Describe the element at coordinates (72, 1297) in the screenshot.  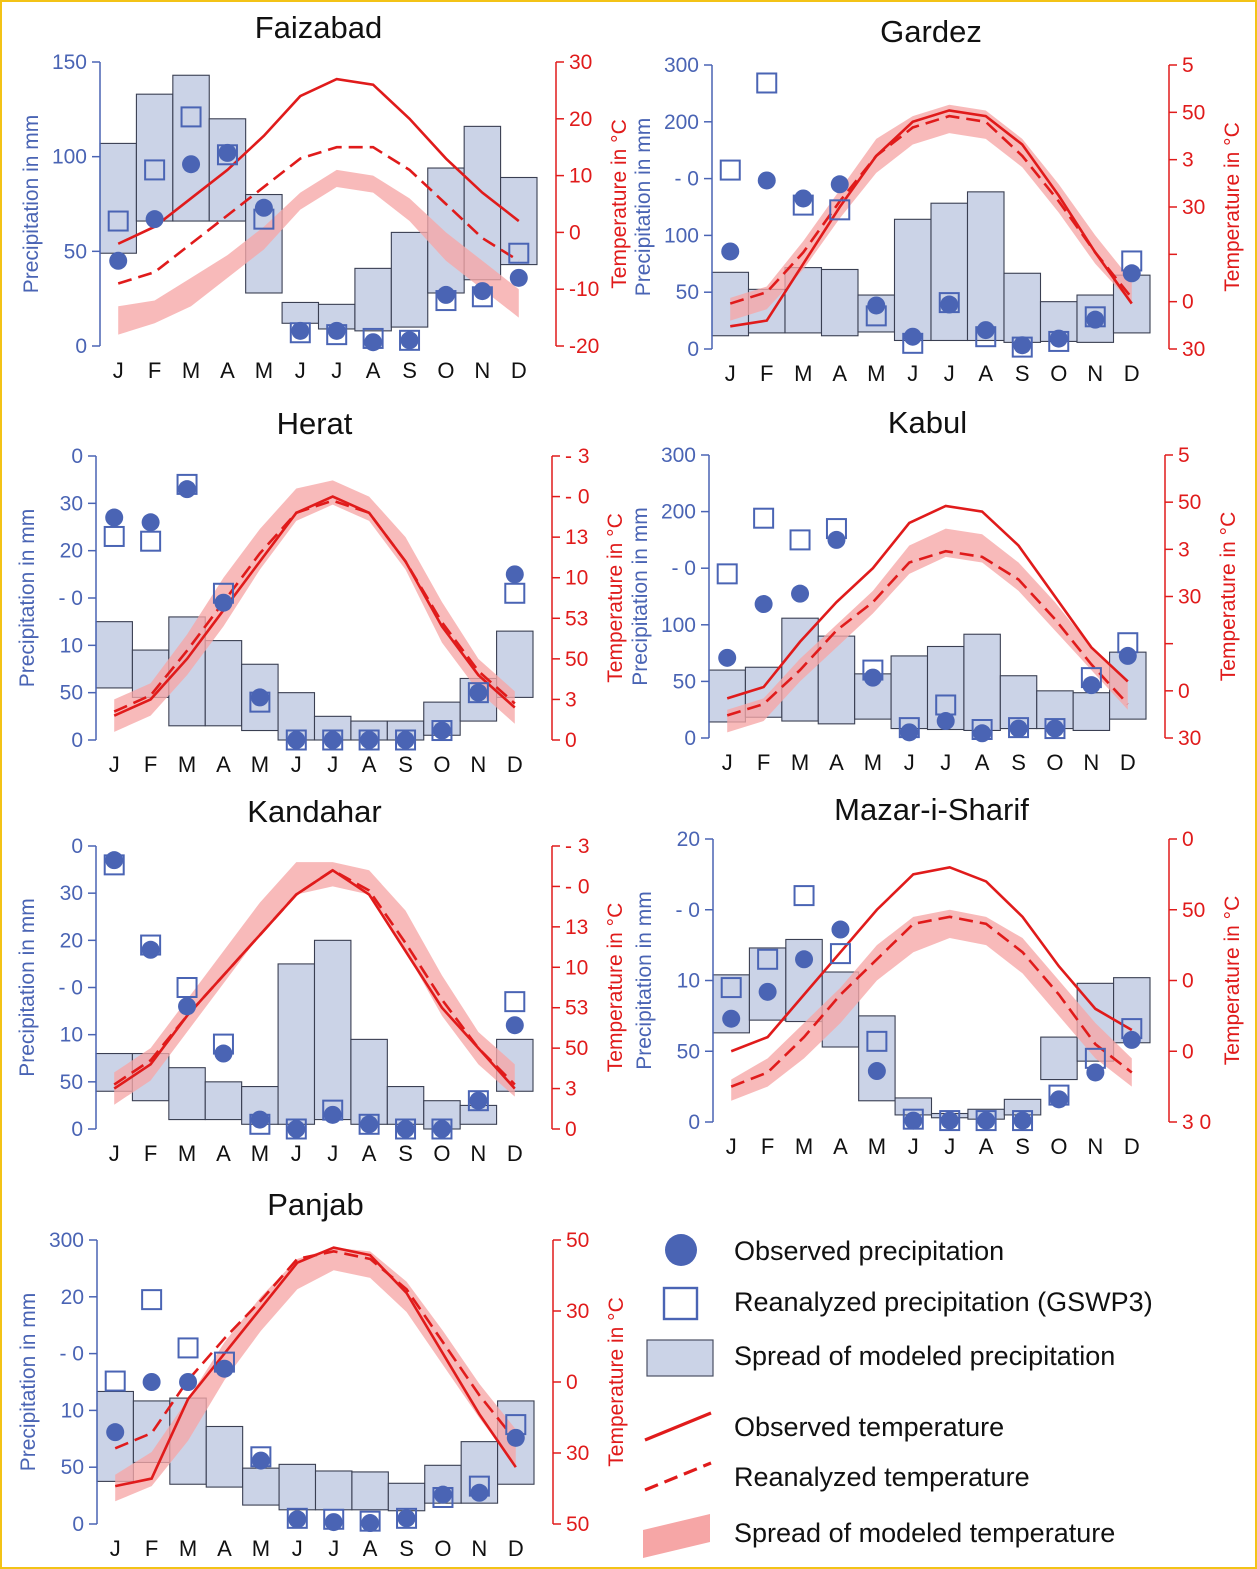
I see `panjab-precip-tick-label: 20` at that location.